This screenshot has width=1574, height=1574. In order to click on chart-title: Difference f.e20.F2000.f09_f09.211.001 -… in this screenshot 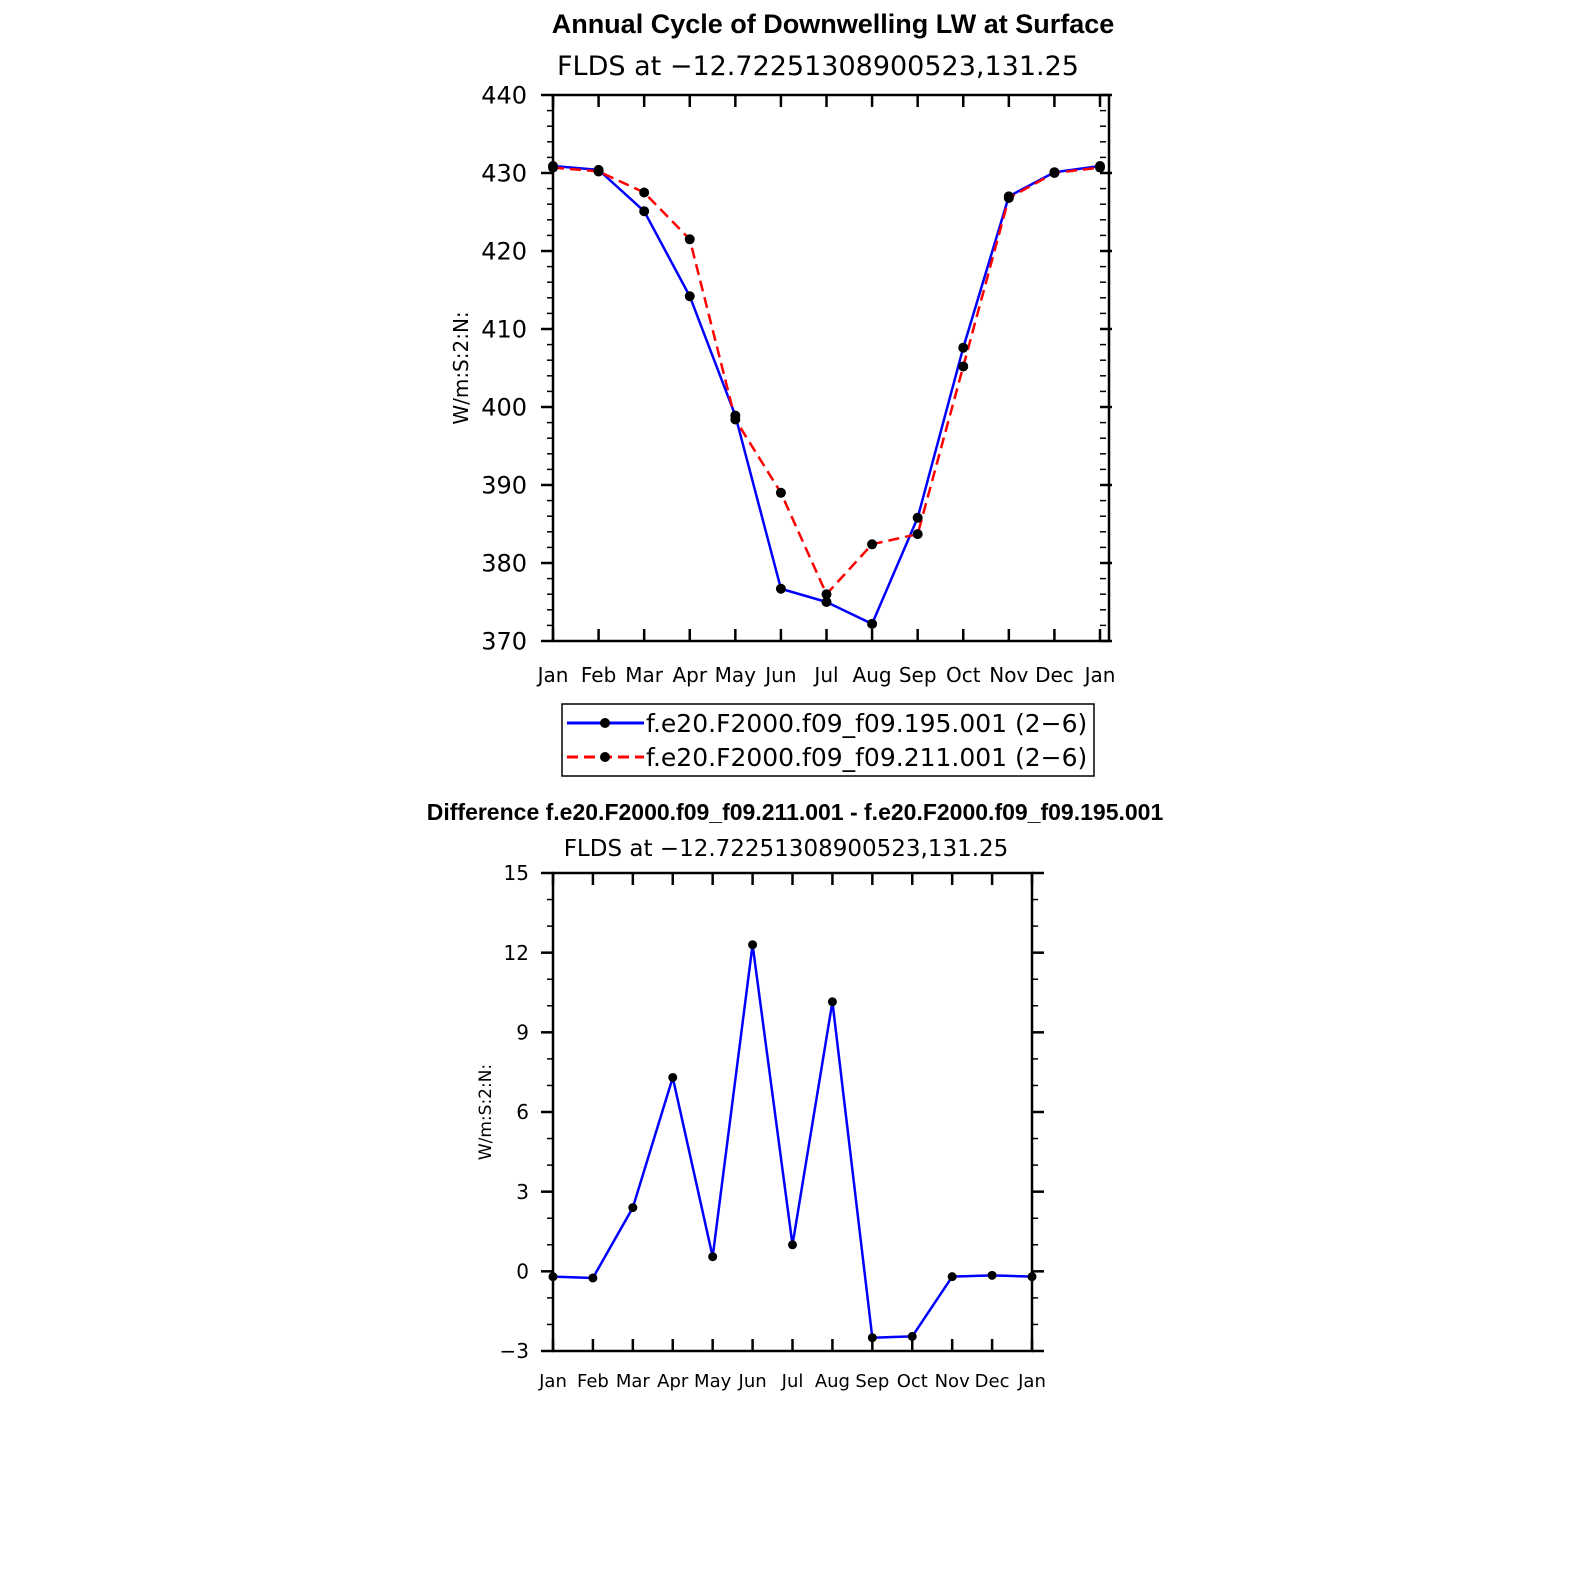, I will do `click(795, 812)`.